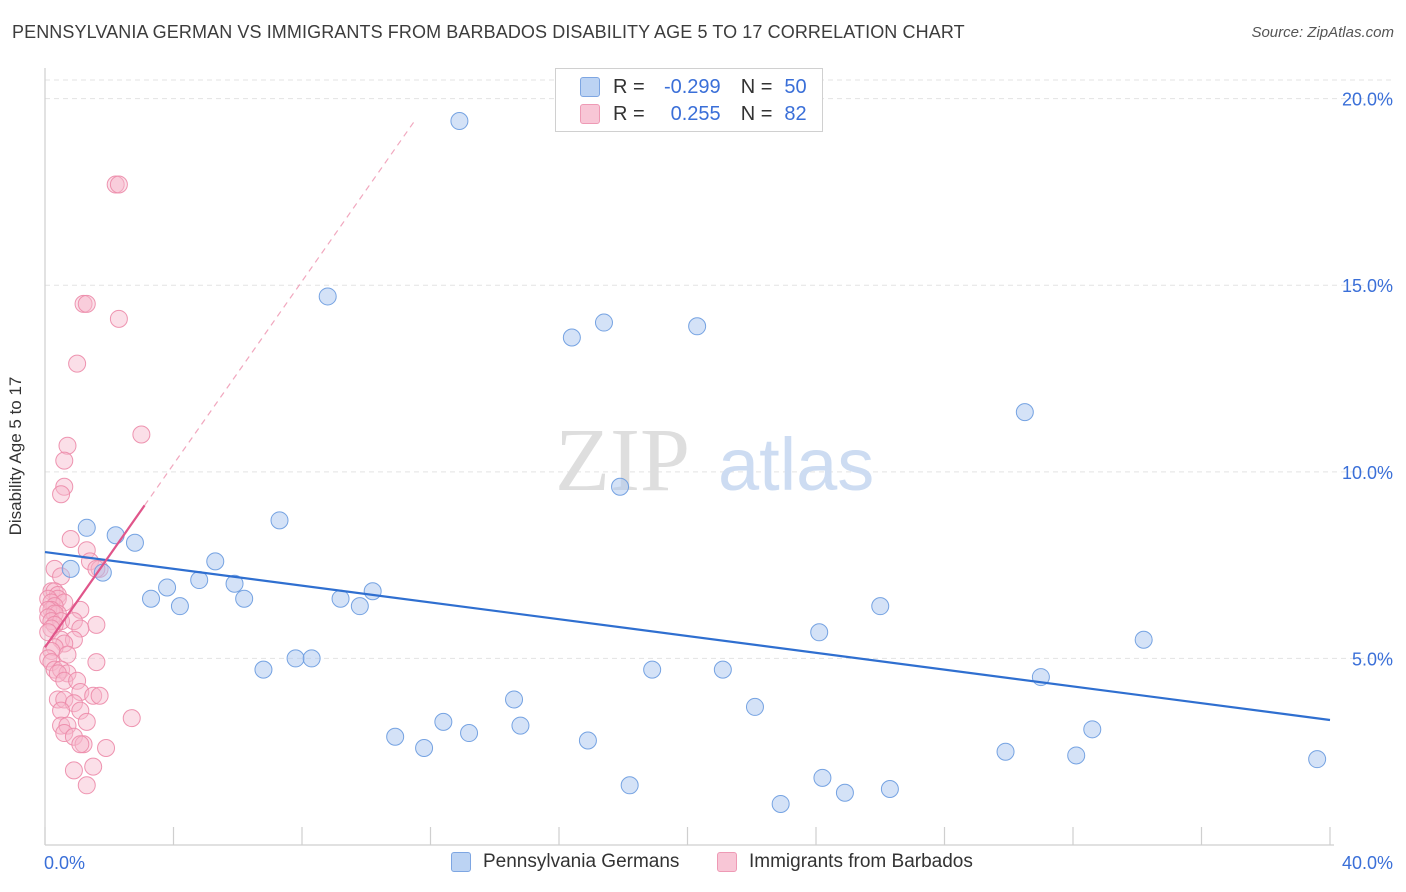 The height and width of the screenshot is (892, 1406). I want to click on legend-row-barbados: R = 0.255 N = 82, so click(693, 114).